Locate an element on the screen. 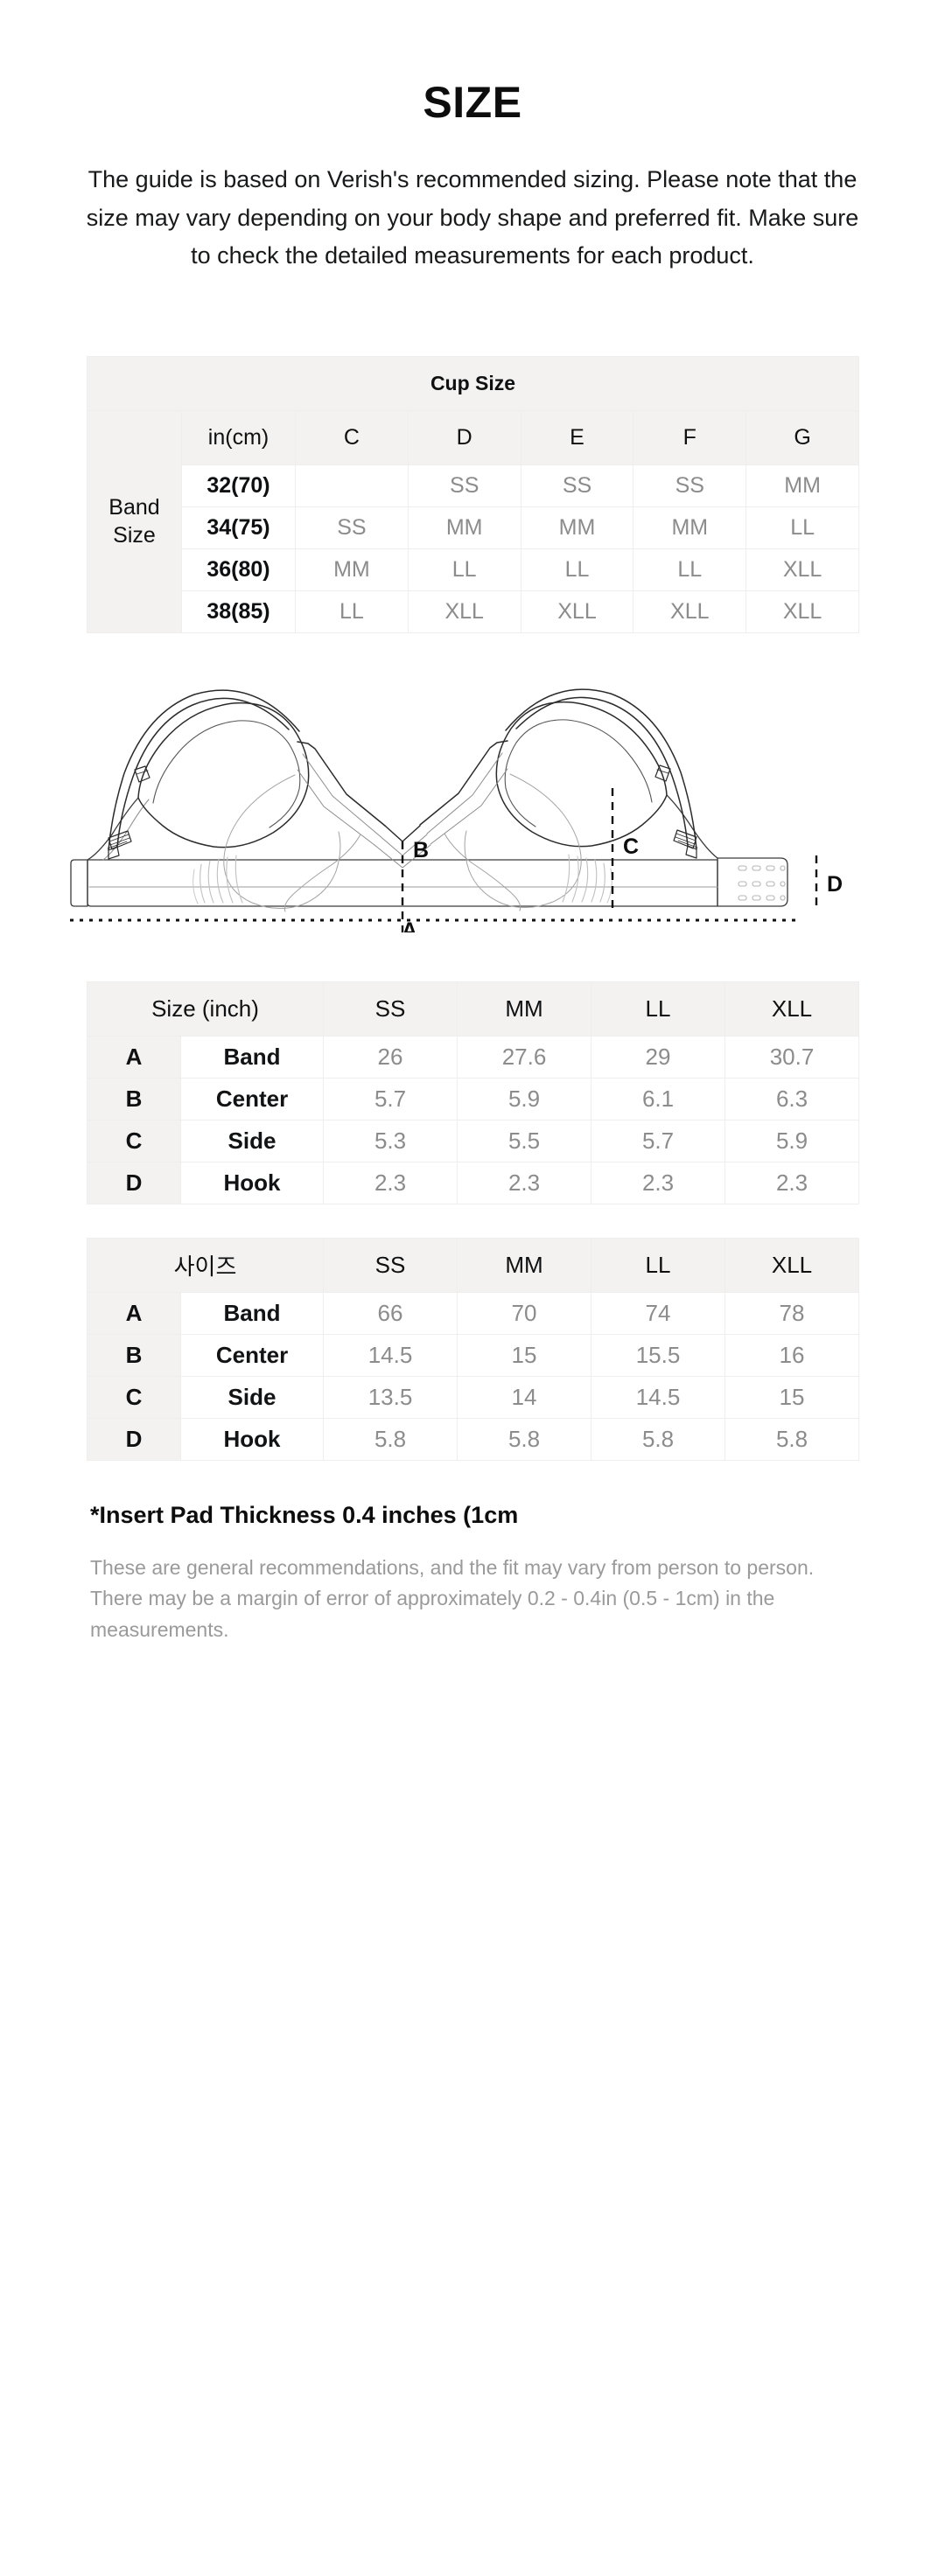 The width and height of the screenshot is (945, 2576). cm-cell: 13.5 is located at coordinates (390, 1398).